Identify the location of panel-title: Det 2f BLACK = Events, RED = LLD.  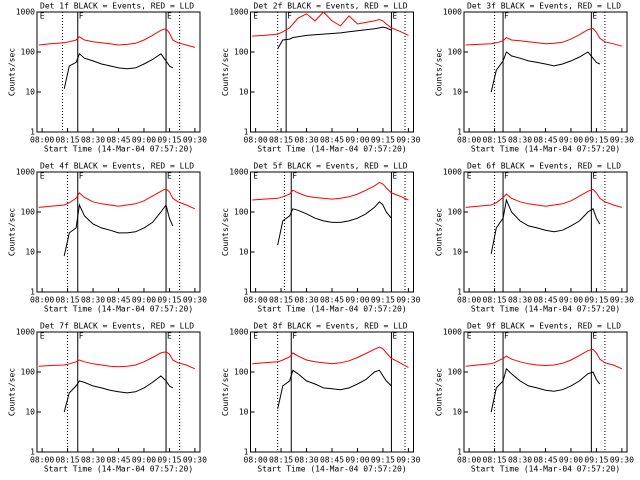
(331, 6).